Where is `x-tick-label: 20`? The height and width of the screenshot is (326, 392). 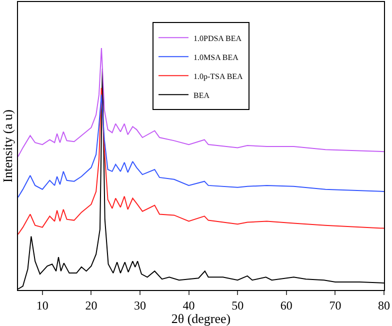
x-tick-label: 20 is located at coordinates (91, 305).